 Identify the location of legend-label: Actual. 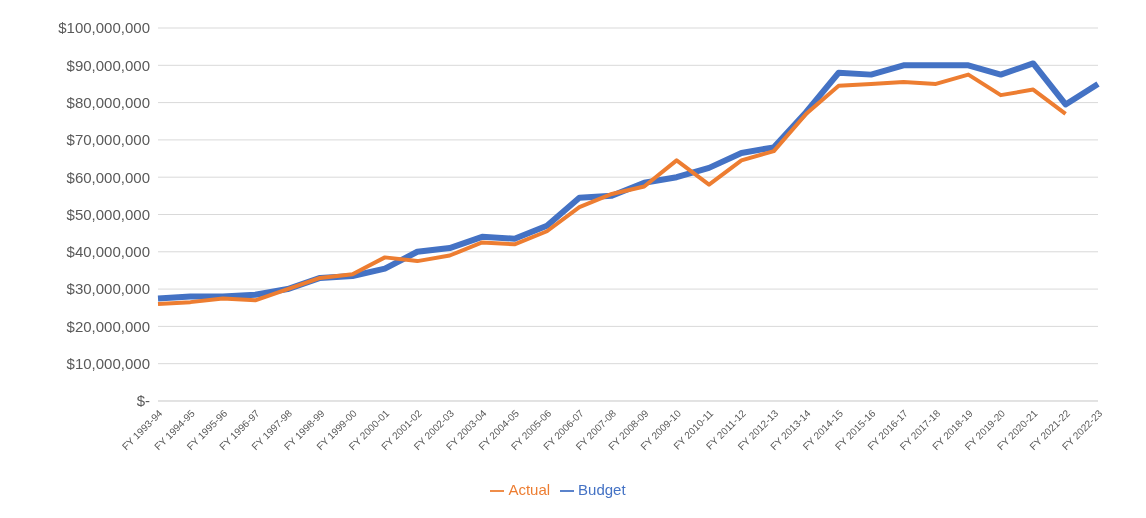
(529, 489).